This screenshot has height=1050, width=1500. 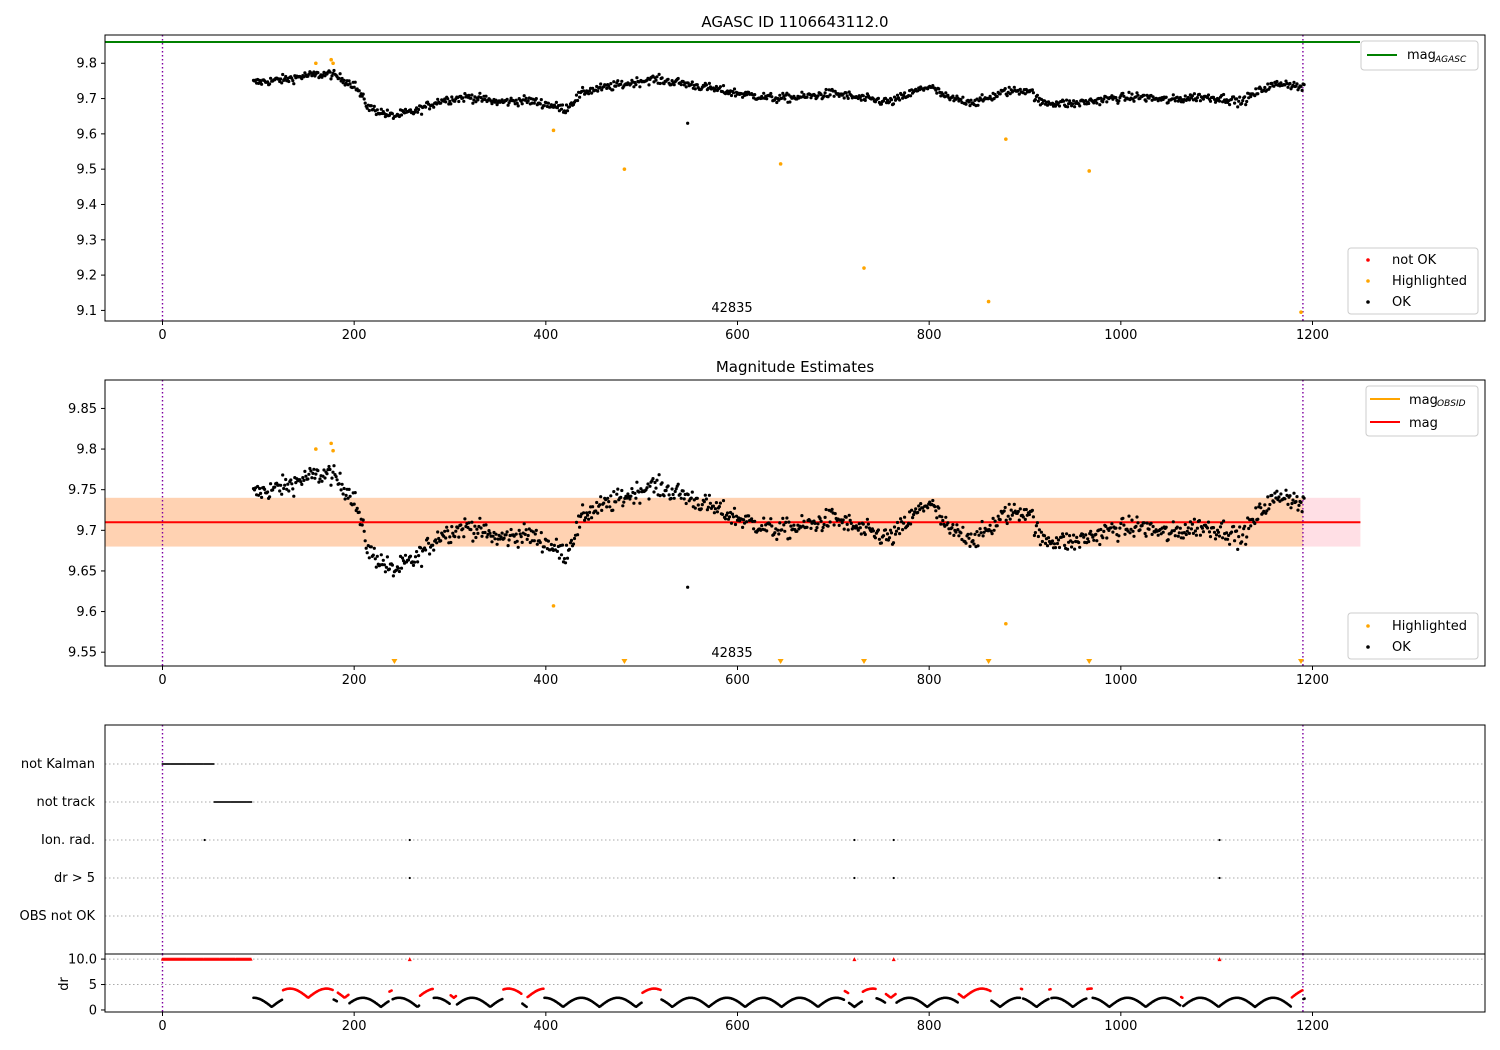 What do you see at coordinates (1312, 680) in the screenshot?
I see `x-tick-label: 1200` at bounding box center [1312, 680].